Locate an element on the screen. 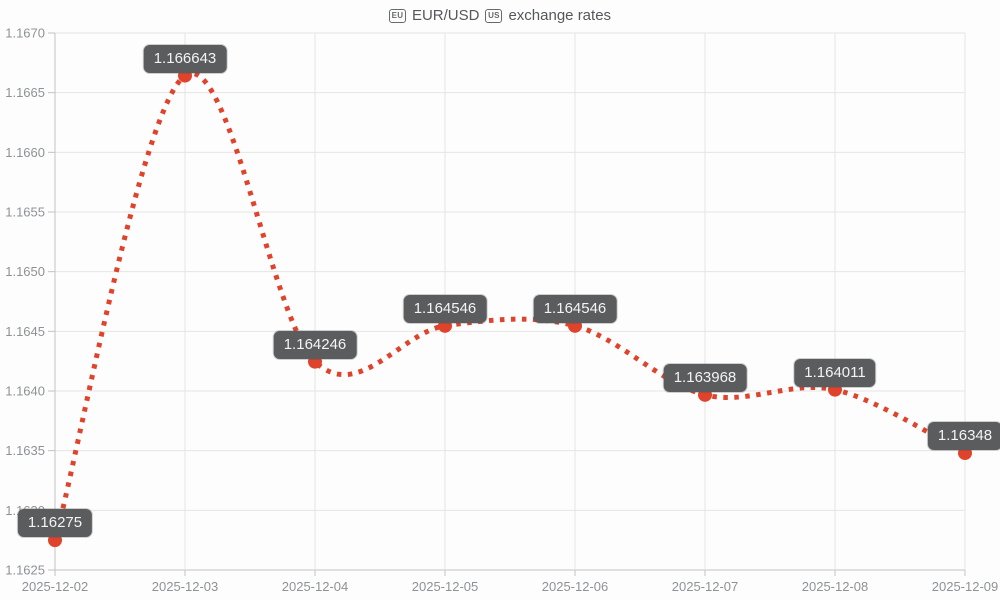 This screenshot has width=1000, height=600. data-point-label: 1.16348 is located at coordinates (963, 436).